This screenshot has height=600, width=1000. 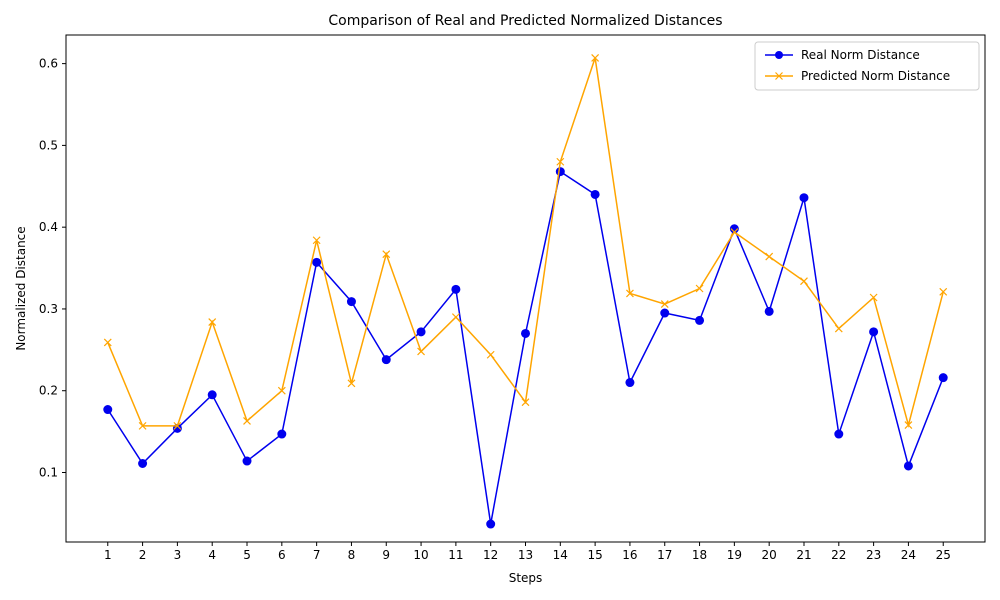 What do you see at coordinates (838, 555) in the screenshot?
I see `x-tick-label: 22` at bounding box center [838, 555].